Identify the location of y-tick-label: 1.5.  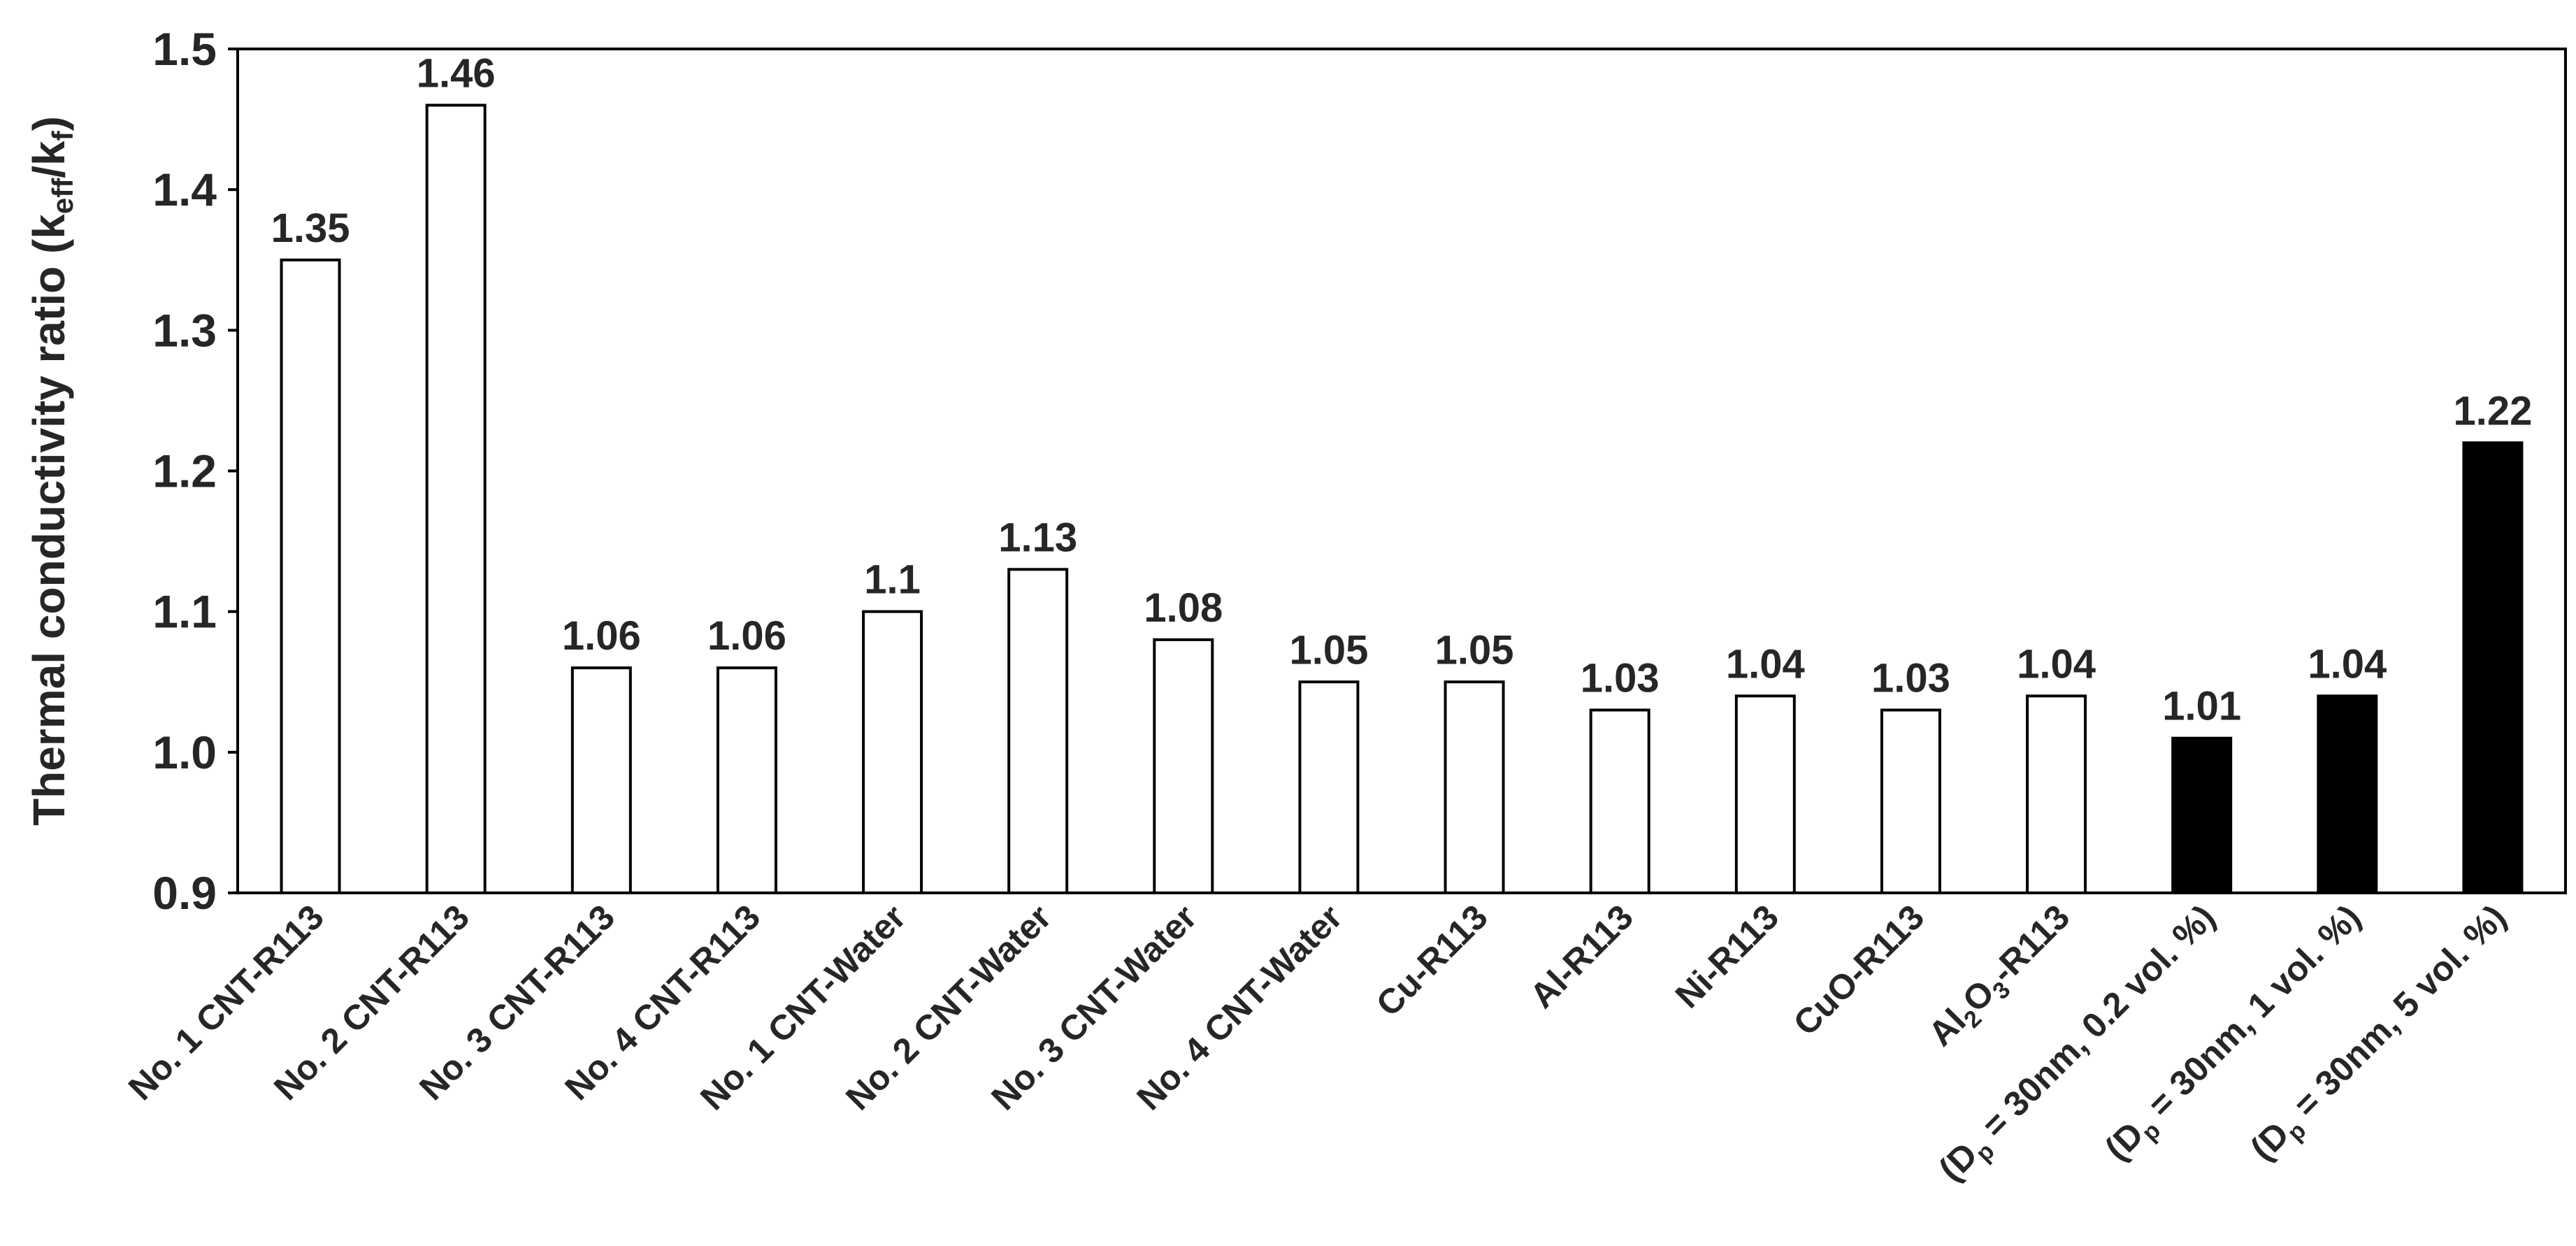
(184, 49).